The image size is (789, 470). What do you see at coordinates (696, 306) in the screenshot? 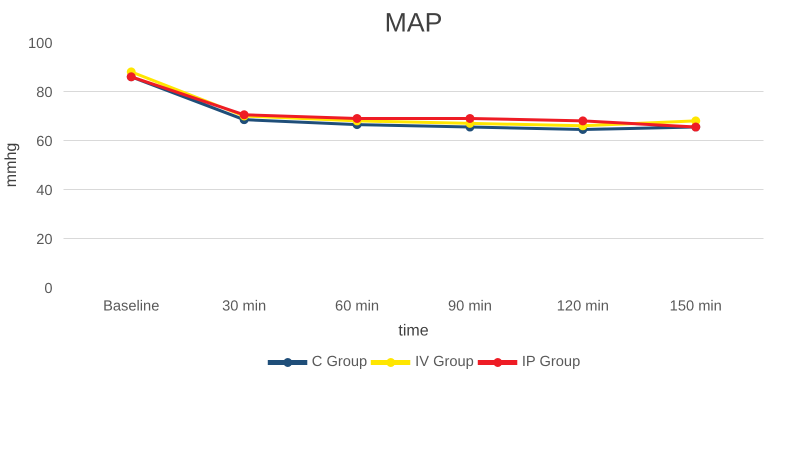
I see `x-tick-label: 150 min` at bounding box center [696, 306].